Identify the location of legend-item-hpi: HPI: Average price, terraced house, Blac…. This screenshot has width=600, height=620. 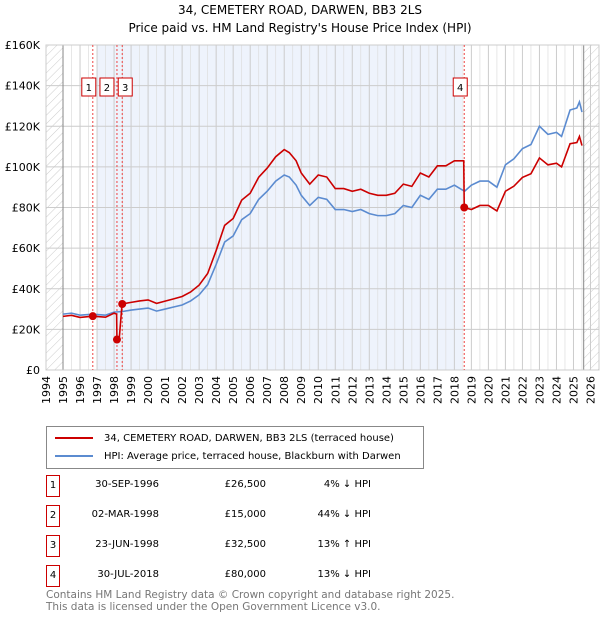
(228, 456).